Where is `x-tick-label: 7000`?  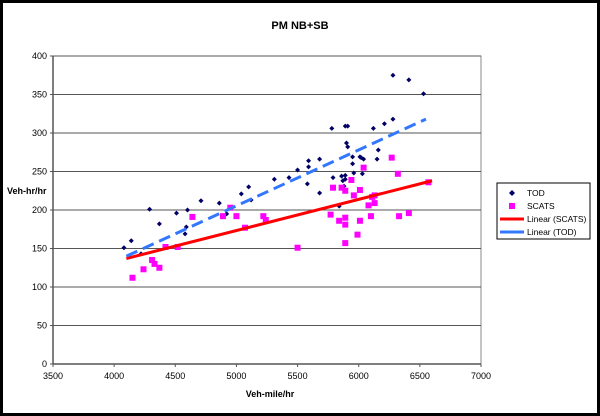 x-tick-label: 7000 is located at coordinates (481, 376).